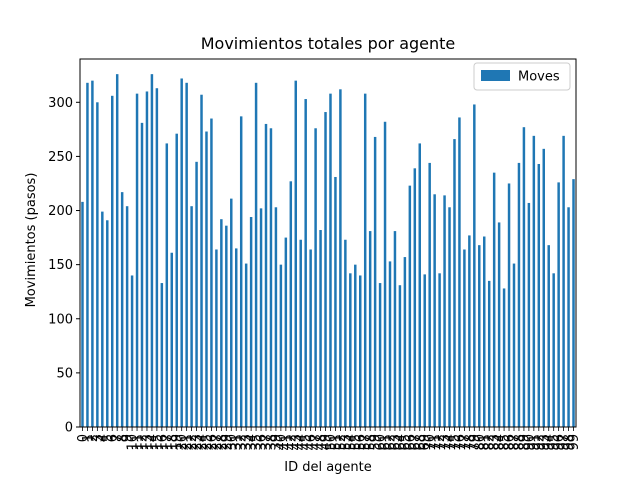 The width and height of the screenshot is (640, 480). Describe the element at coordinates (549, 442) in the screenshot. I see `x-tick-label: 94` at that location.